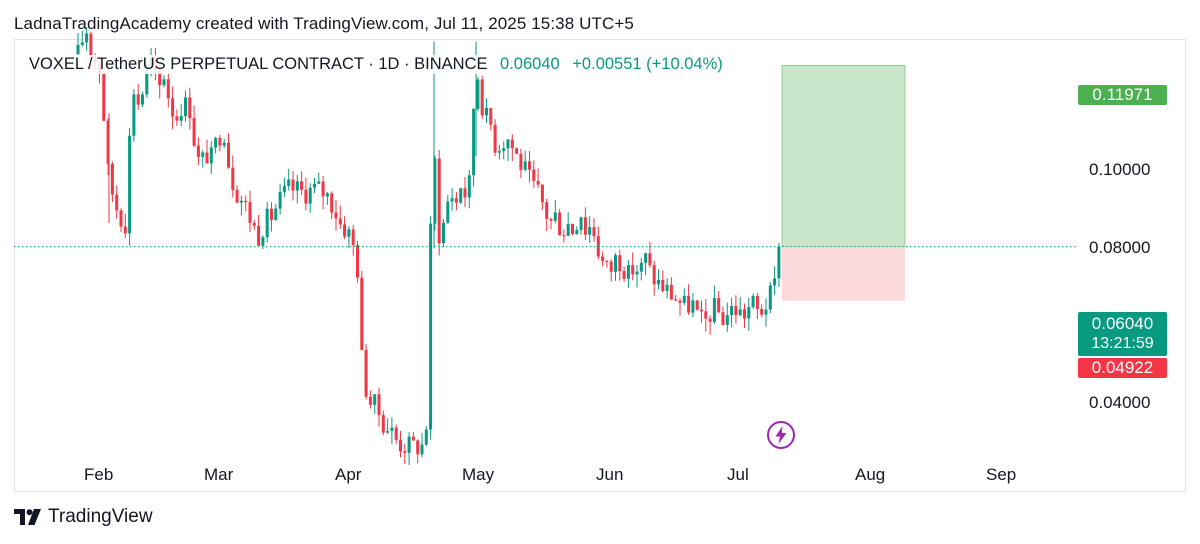 Image resolution: width=1200 pixels, height=544 pixels. I want to click on last-price-tag: 0.06040 13:21:59, so click(1122, 334).